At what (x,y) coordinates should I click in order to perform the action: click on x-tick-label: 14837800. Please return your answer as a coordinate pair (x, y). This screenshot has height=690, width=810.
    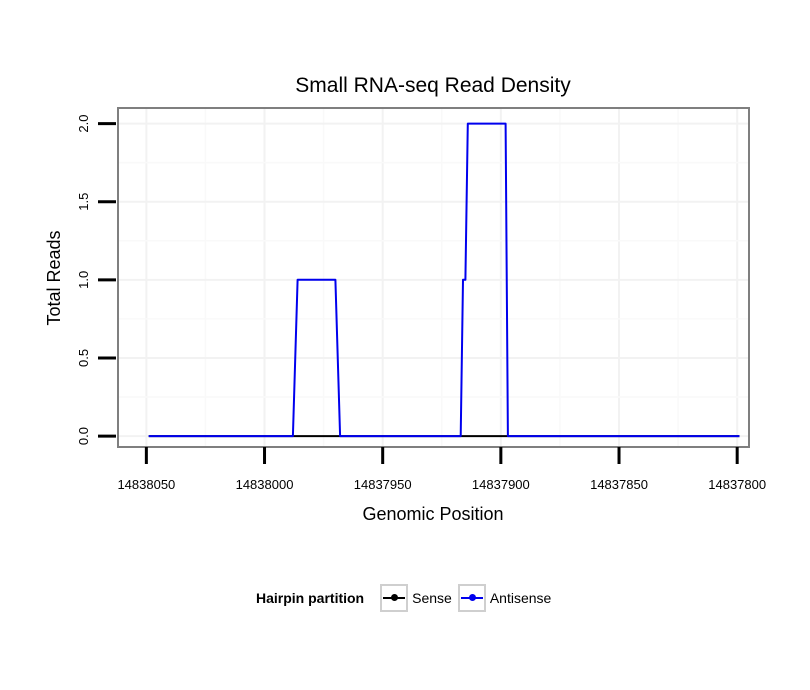
    Looking at the image, I should click on (737, 484).